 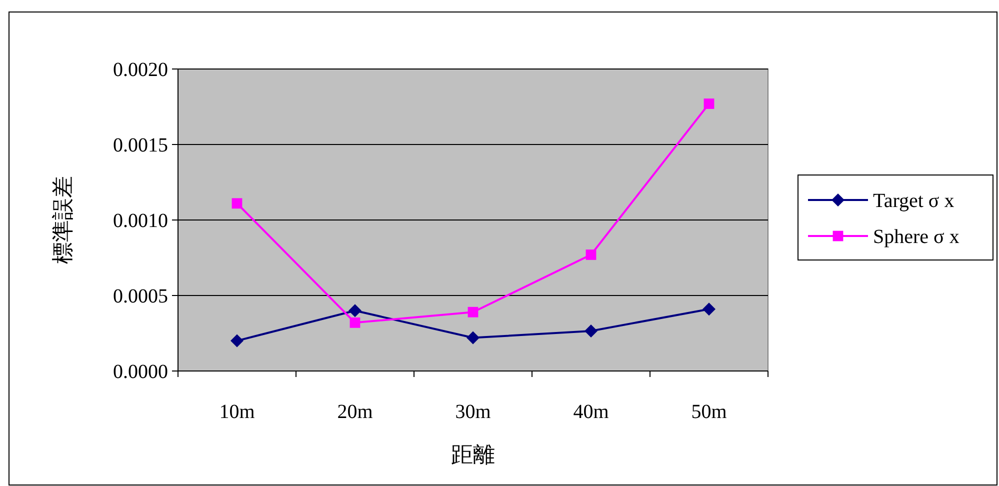 I want to click on x-tick-label: 30m, so click(x=473, y=412).